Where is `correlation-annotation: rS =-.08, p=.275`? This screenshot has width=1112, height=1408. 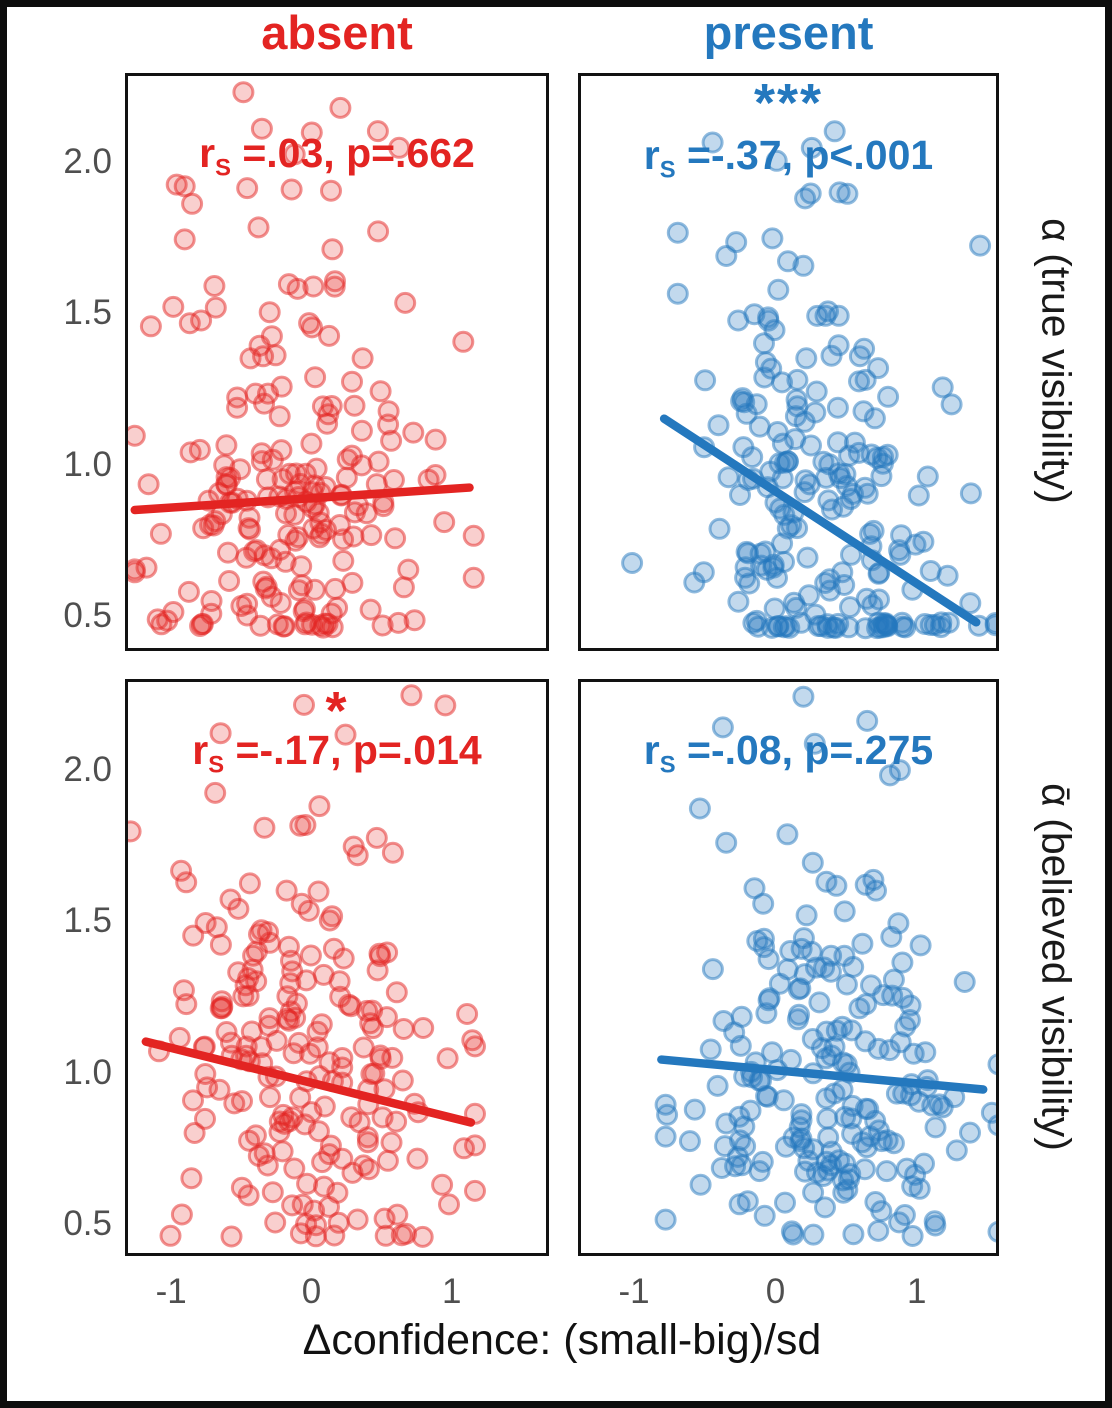
correlation-annotation: rS =-.08, p=.275 is located at coordinates (788, 757).